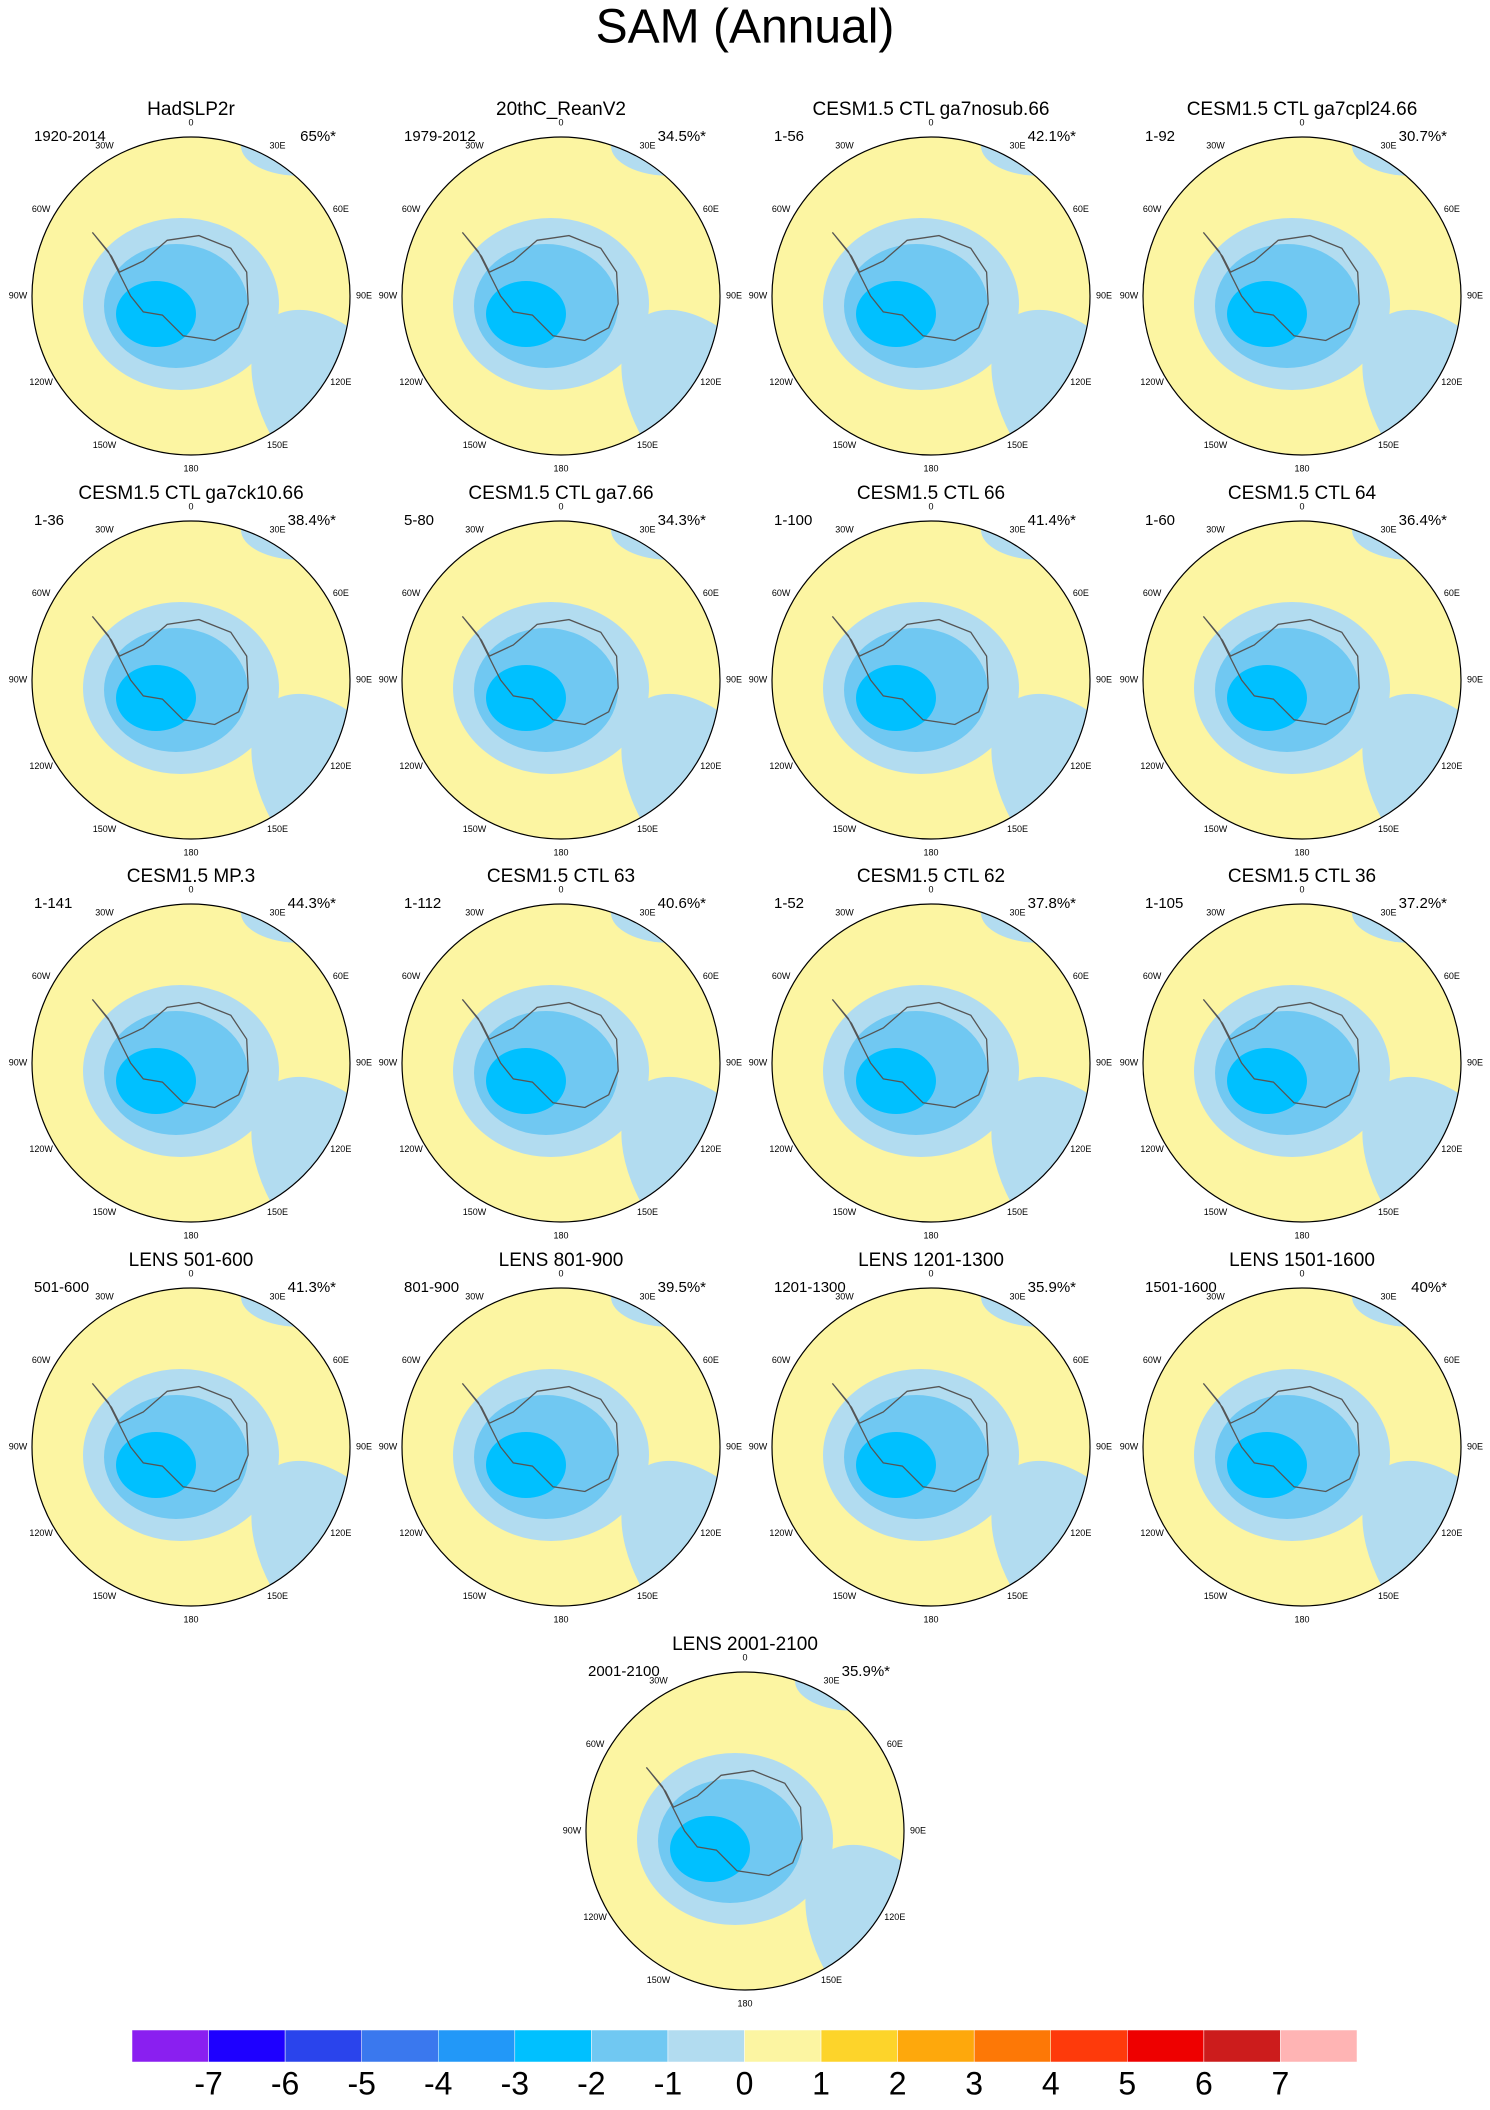 The height and width of the screenshot is (2110, 1490). Describe the element at coordinates (810, 1287) in the screenshot. I see `panel-period: 1201-1300` at that location.